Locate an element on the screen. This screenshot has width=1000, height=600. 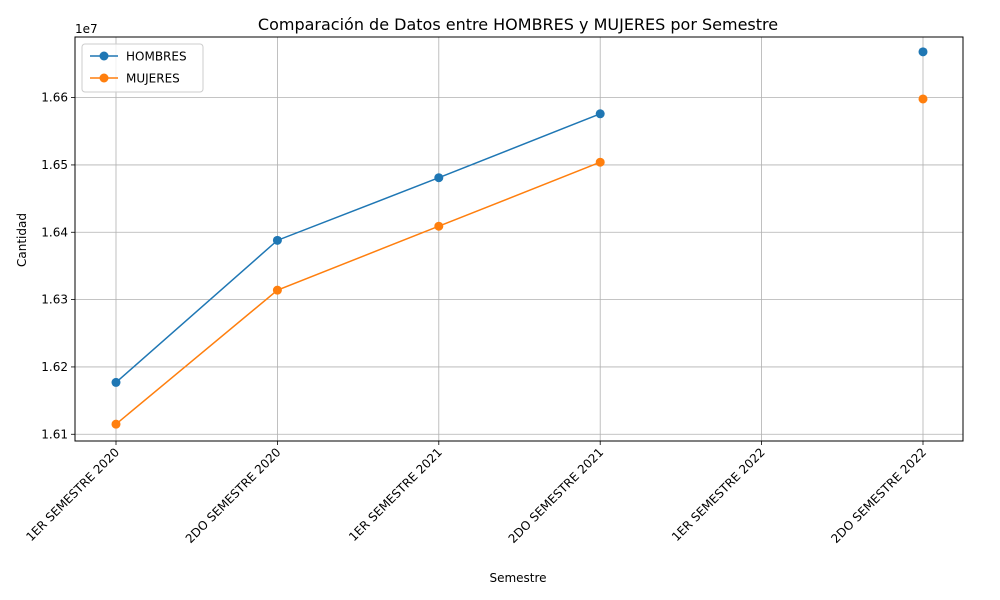
y-axis-ticks: 1.61 1.62 1.63 1.64 1.65 1.66 is located at coordinates (58, 266).